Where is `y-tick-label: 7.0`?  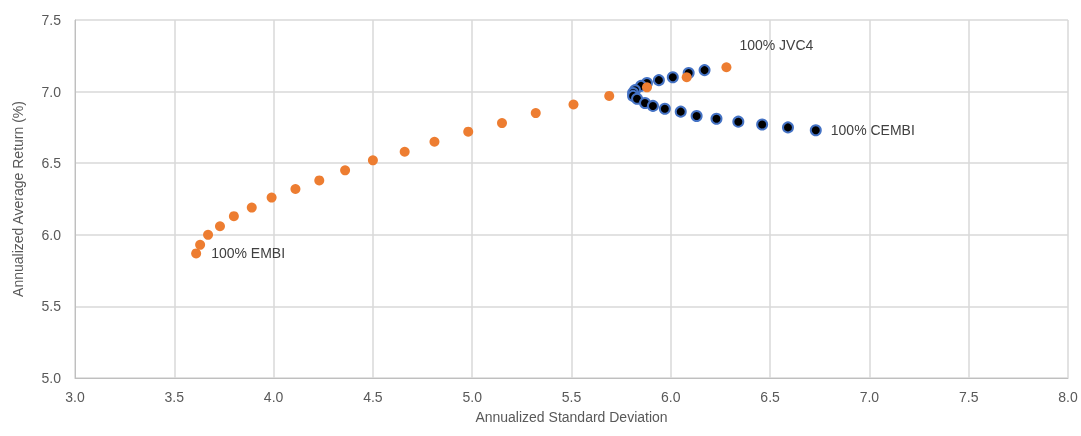 y-tick-label: 7.0 is located at coordinates (51, 91).